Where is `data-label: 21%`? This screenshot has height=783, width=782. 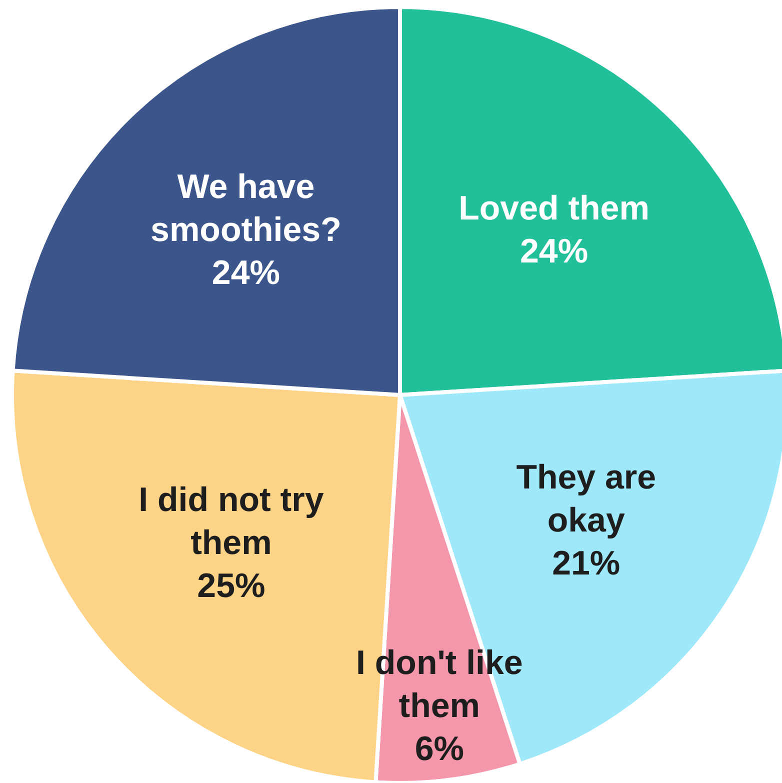
data-label: 21% is located at coordinates (586, 563).